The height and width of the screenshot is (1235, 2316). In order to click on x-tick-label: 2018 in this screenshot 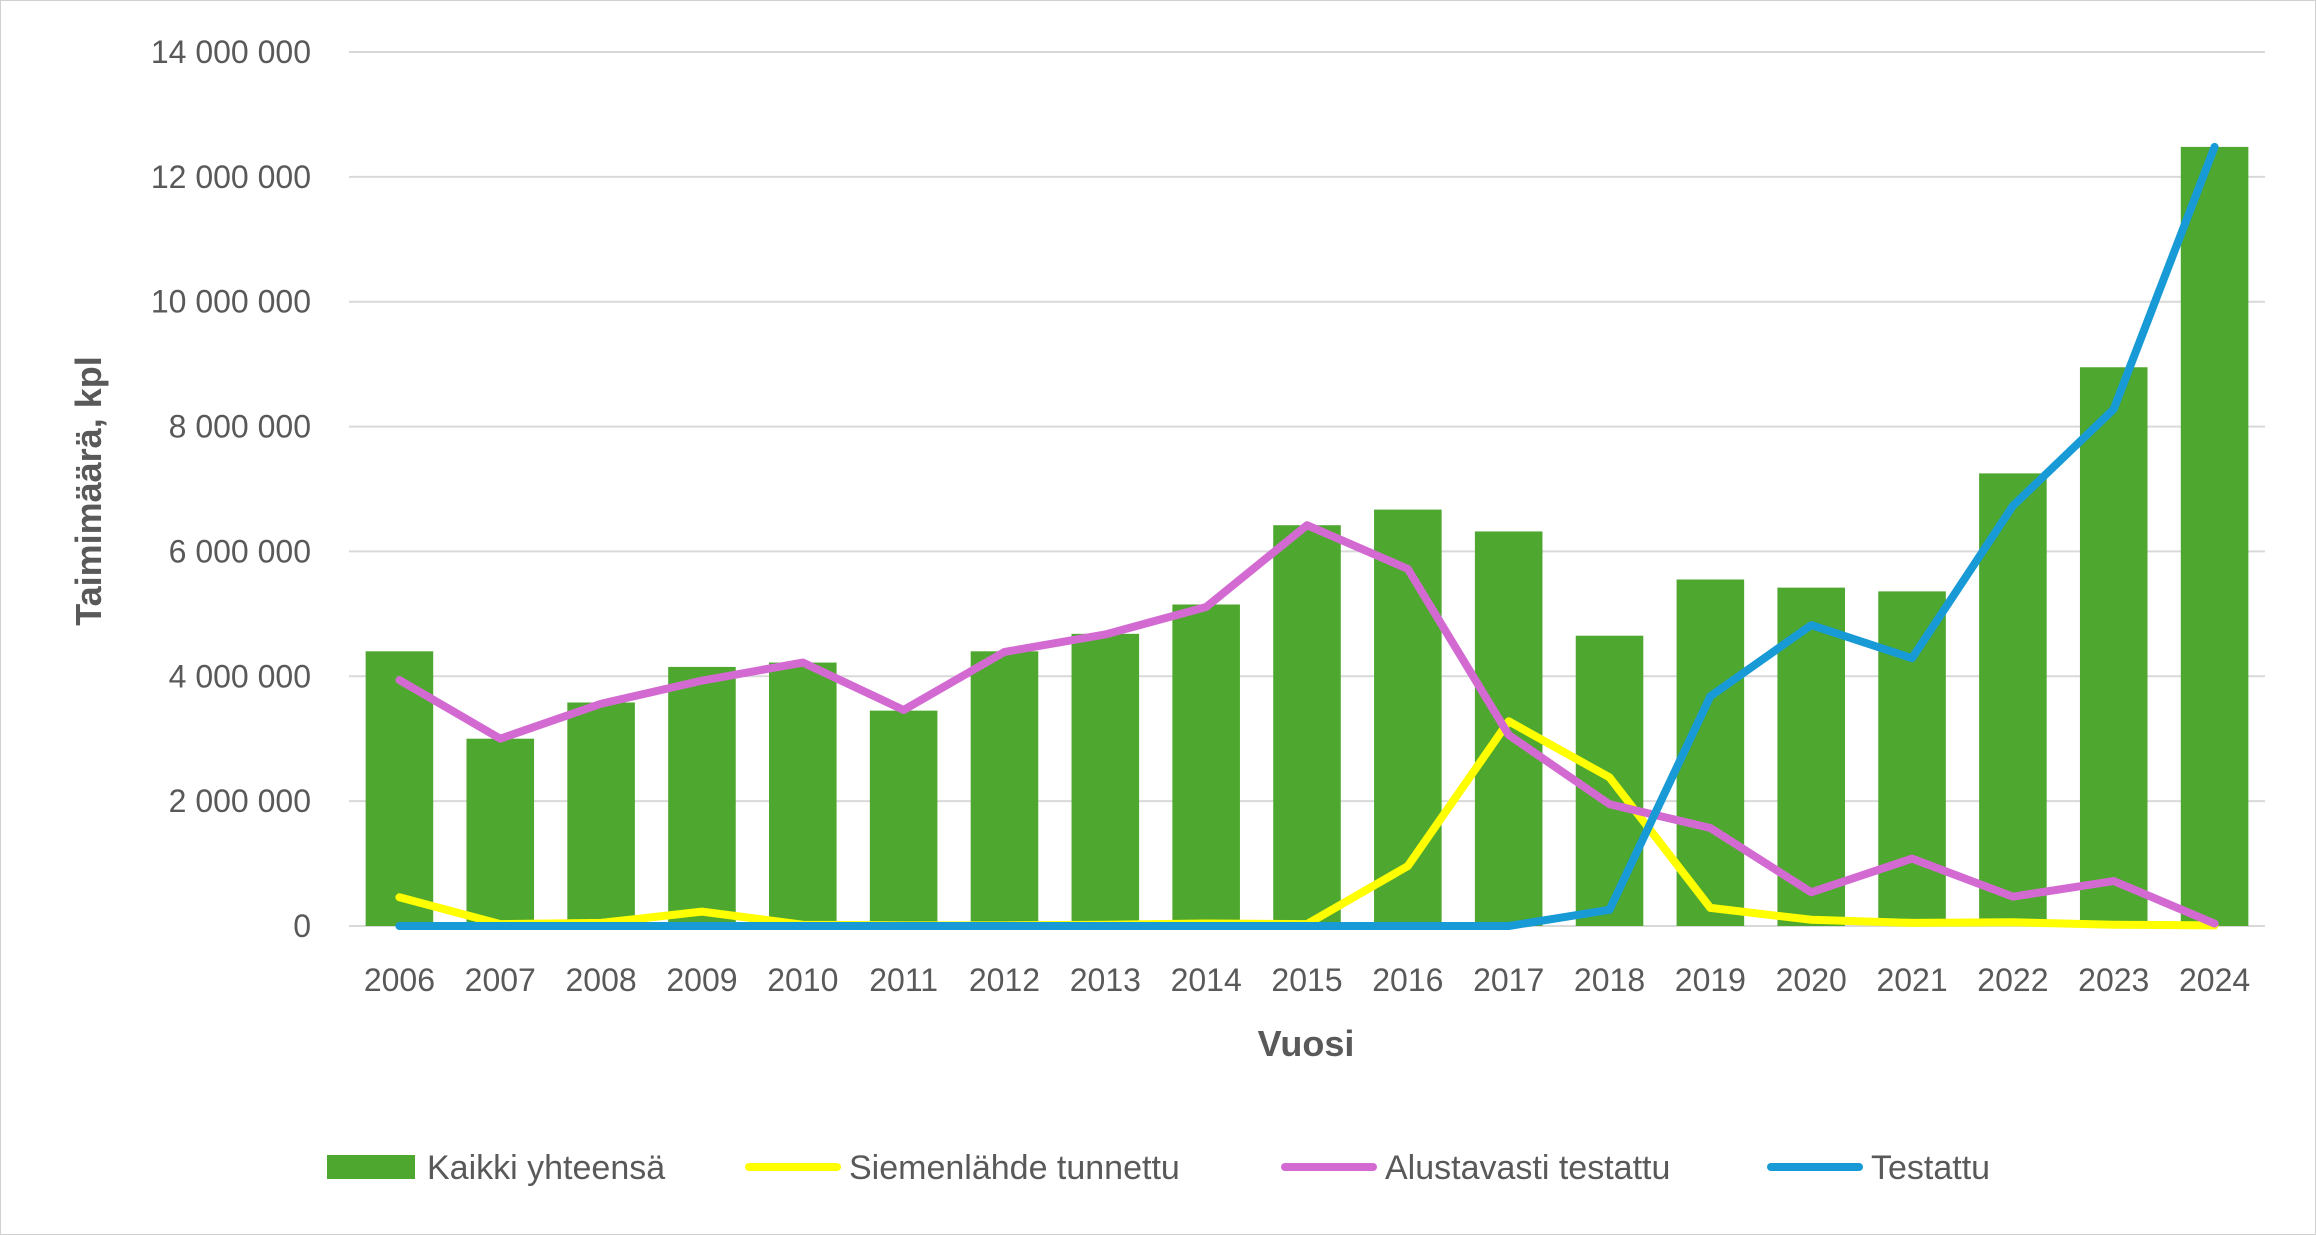, I will do `click(1609, 980)`.